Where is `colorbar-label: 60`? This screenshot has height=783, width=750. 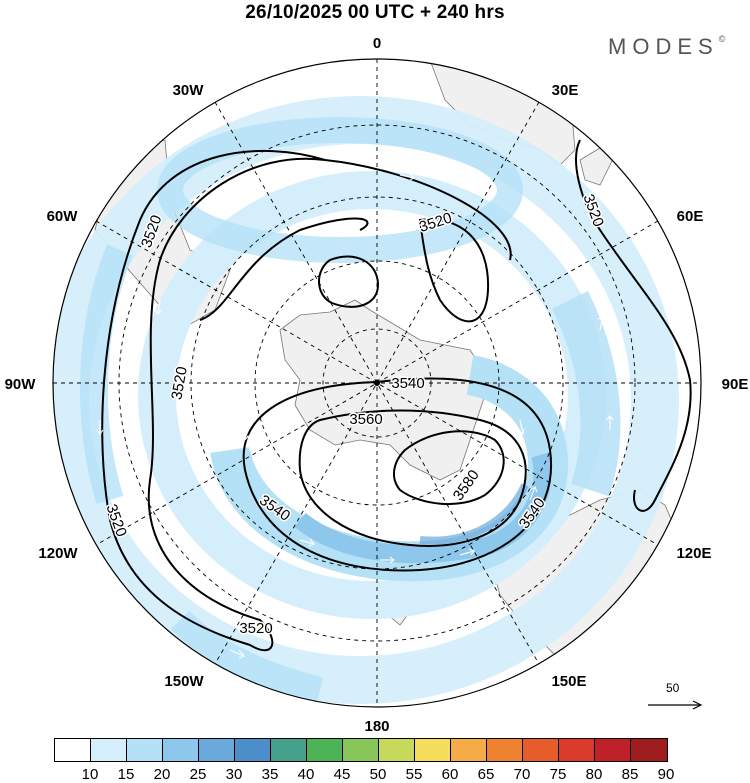 colorbar-label: 60 is located at coordinates (450, 774).